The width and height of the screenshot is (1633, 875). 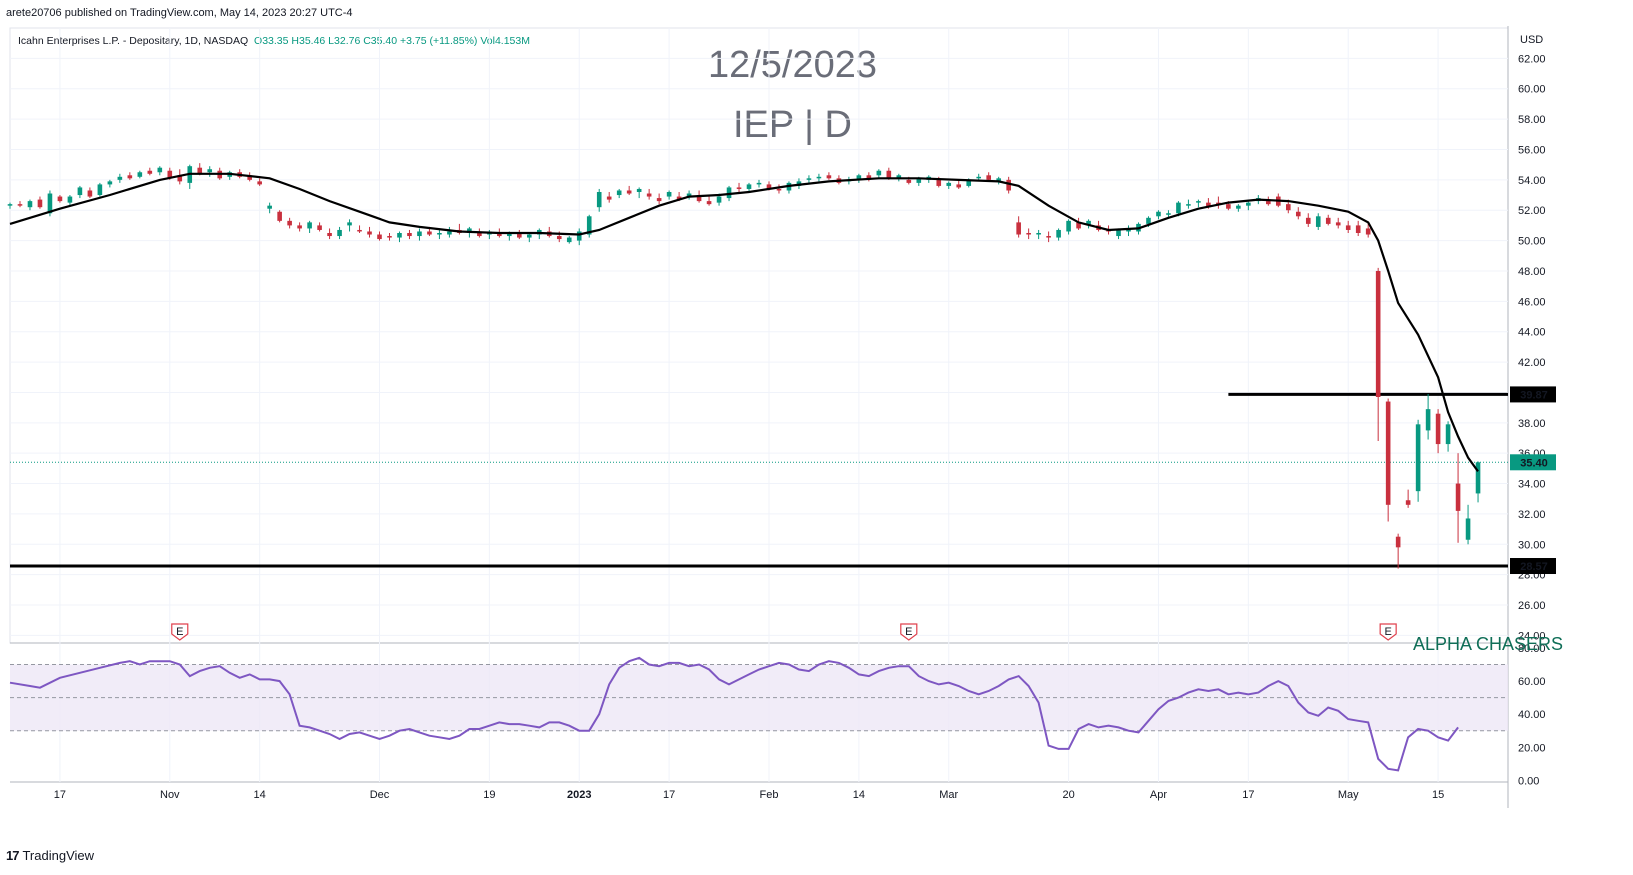 What do you see at coordinates (1532, 211) in the screenshot?
I see `price-tick-label: 52.00` at bounding box center [1532, 211].